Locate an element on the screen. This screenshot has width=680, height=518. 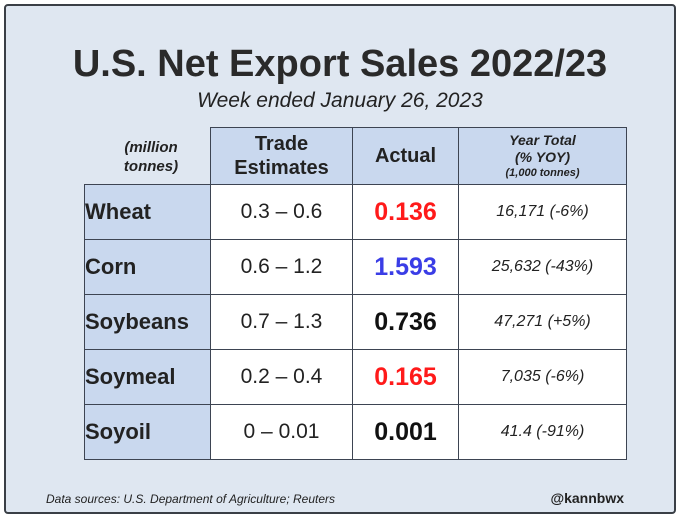
actual-value: 0.001 is located at coordinates (405, 432).